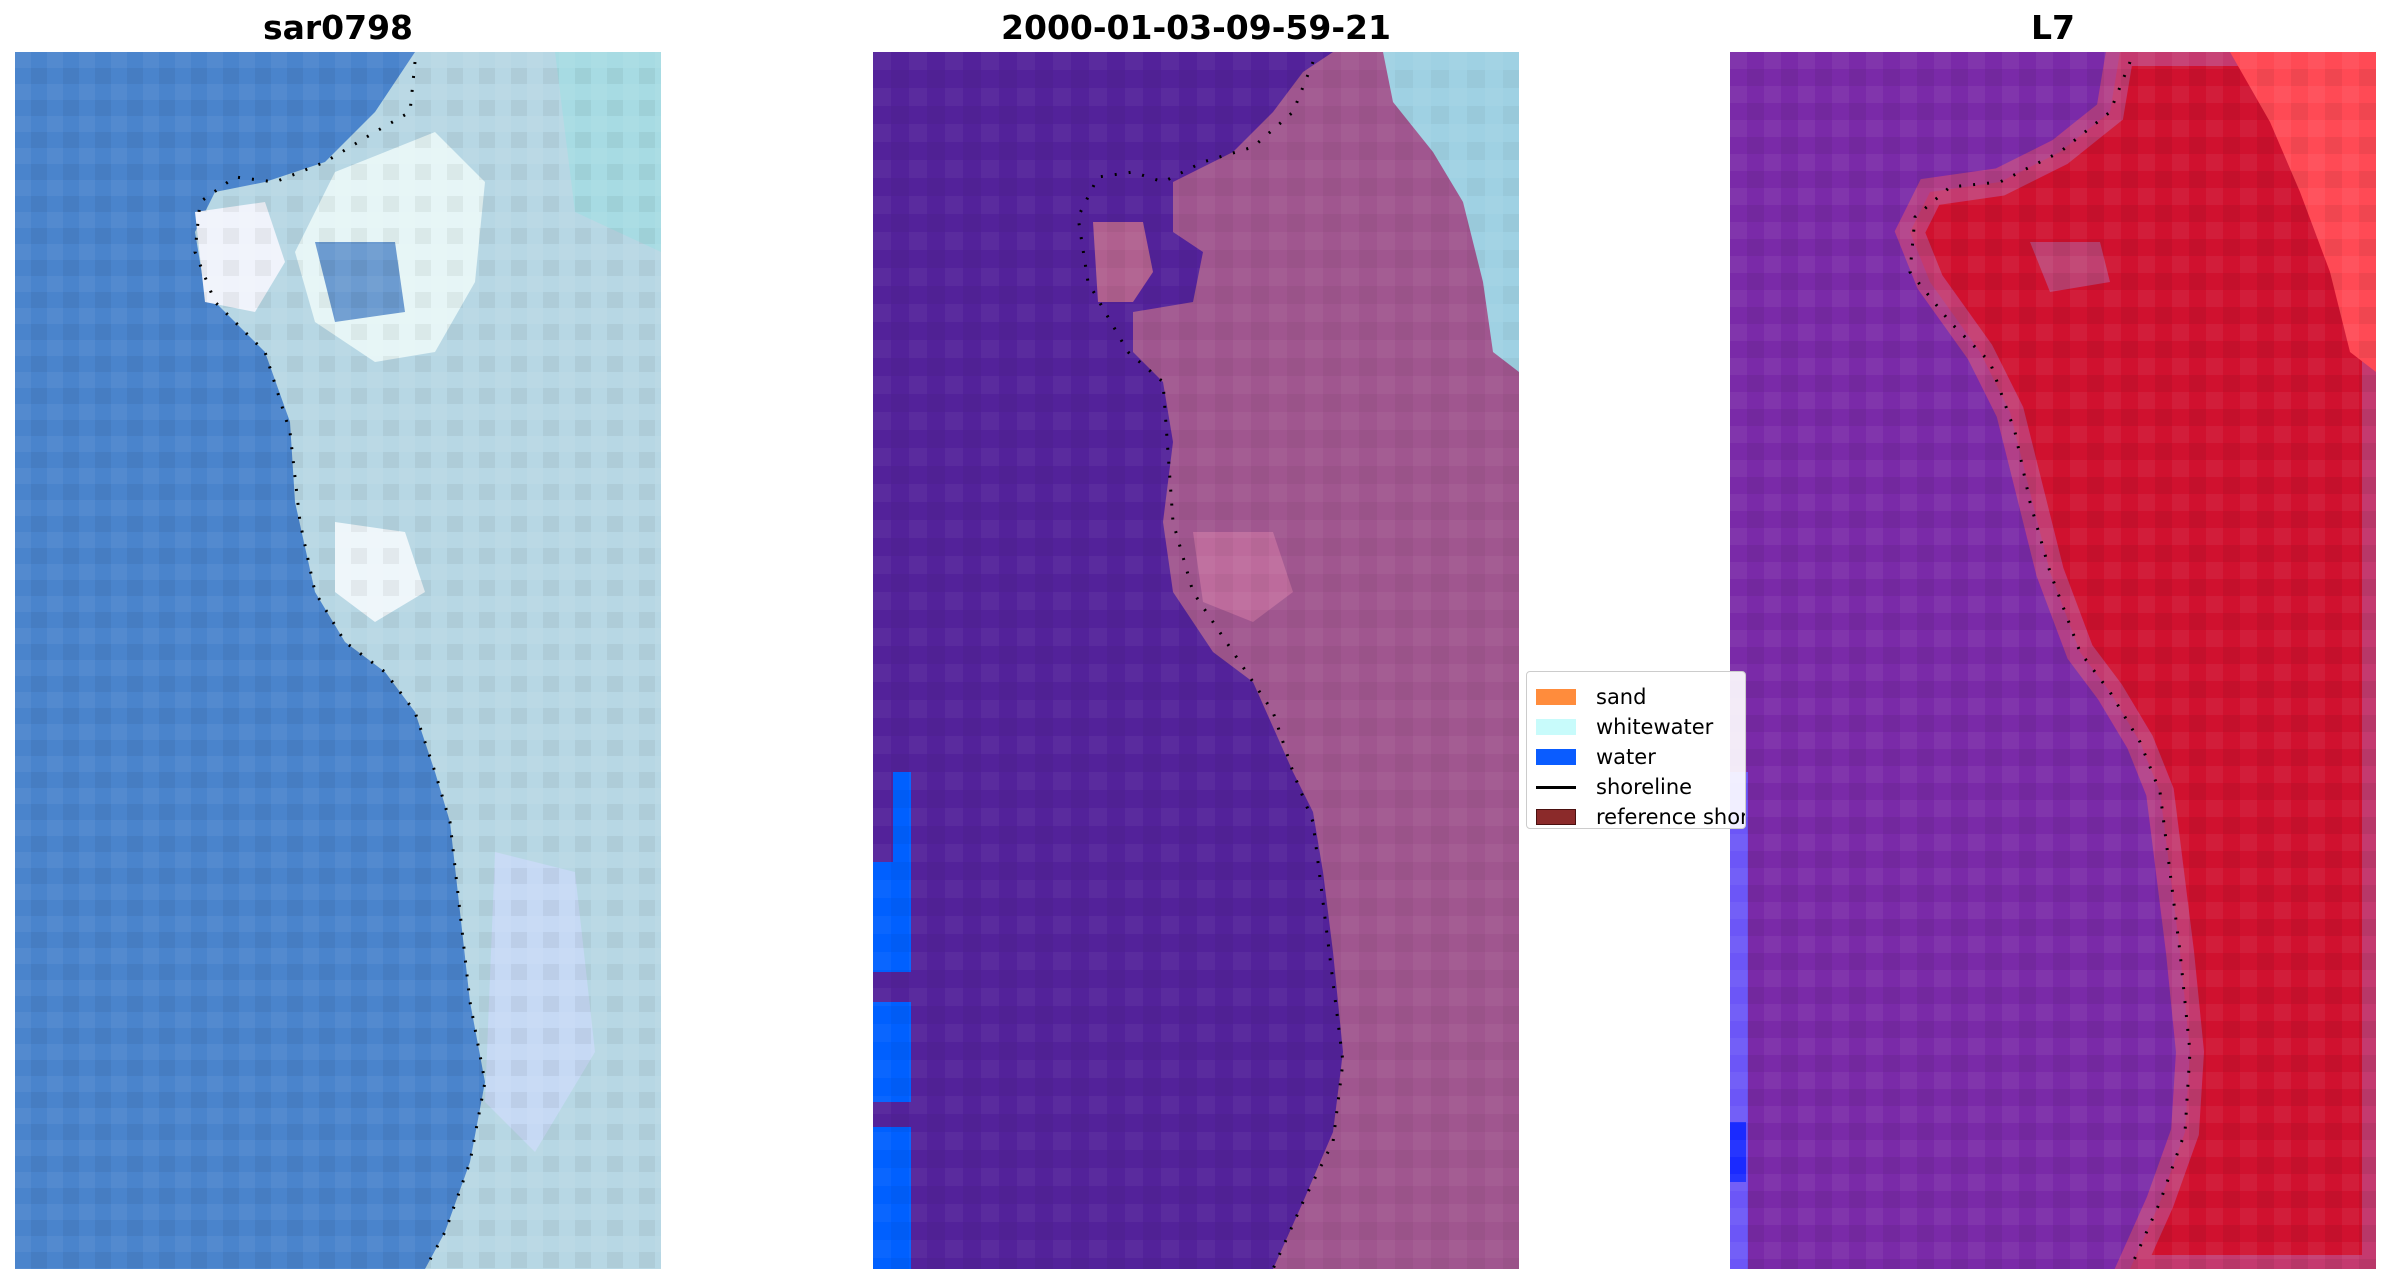  I want to click on legend-swatch-reference-shoreline, so click(1556, 817).